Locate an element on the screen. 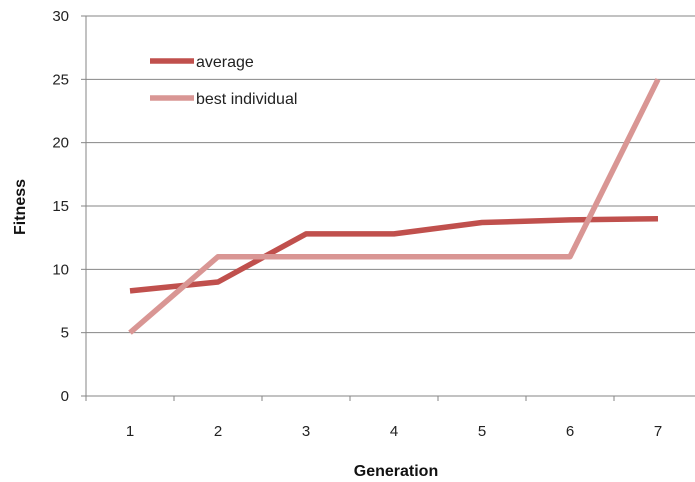  x-tick-label: 4 is located at coordinates (394, 431).